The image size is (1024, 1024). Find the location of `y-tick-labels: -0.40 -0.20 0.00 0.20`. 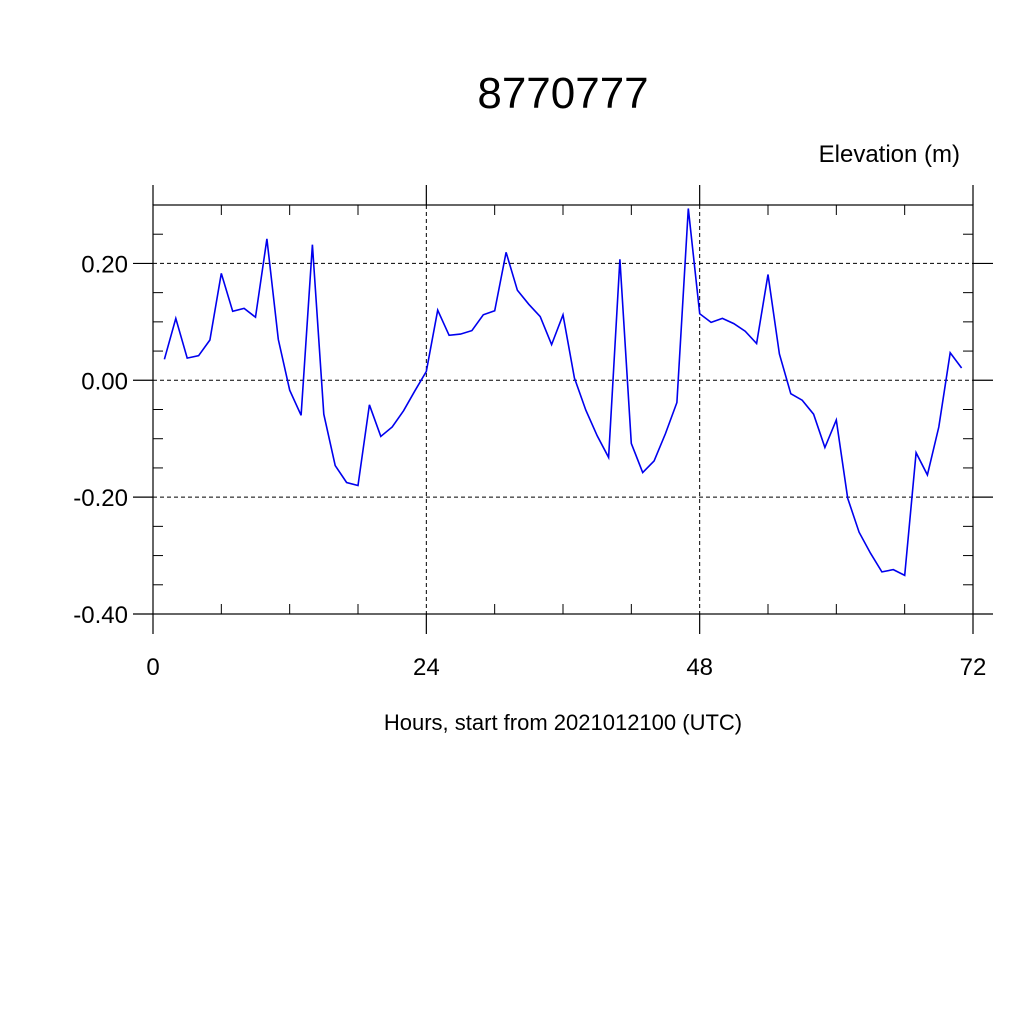

y-tick-labels: -0.40 -0.20 0.00 0.20 is located at coordinates (100, 440).